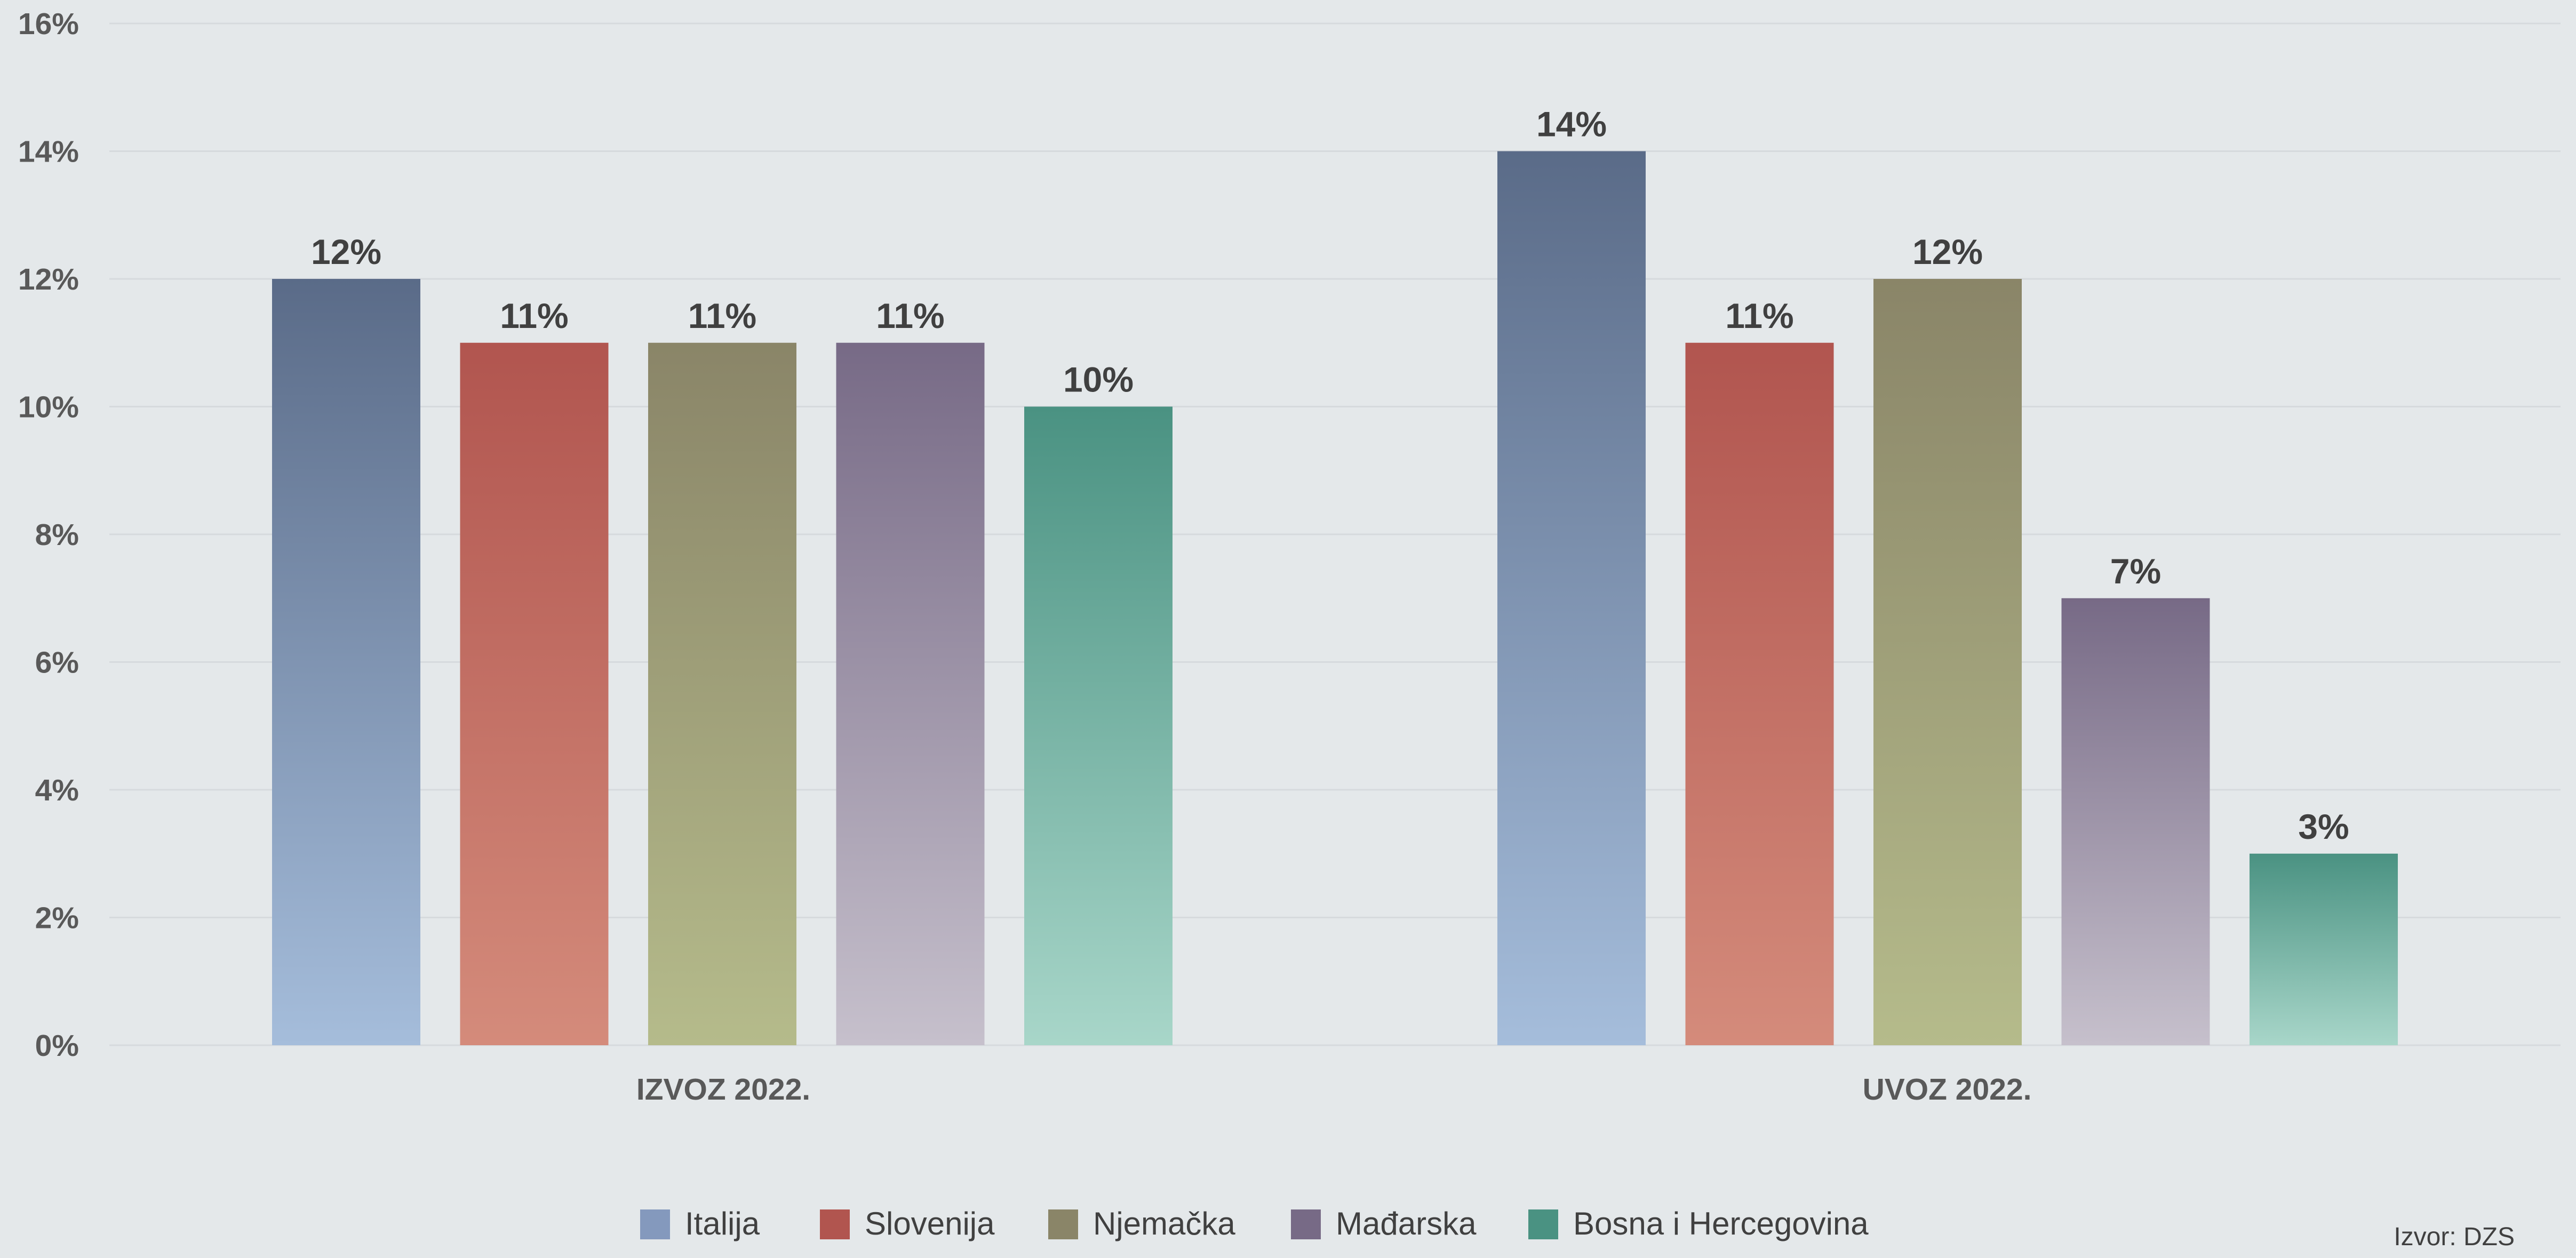  What do you see at coordinates (57, 790) in the screenshot?
I see `y-tick-label: 4%` at bounding box center [57, 790].